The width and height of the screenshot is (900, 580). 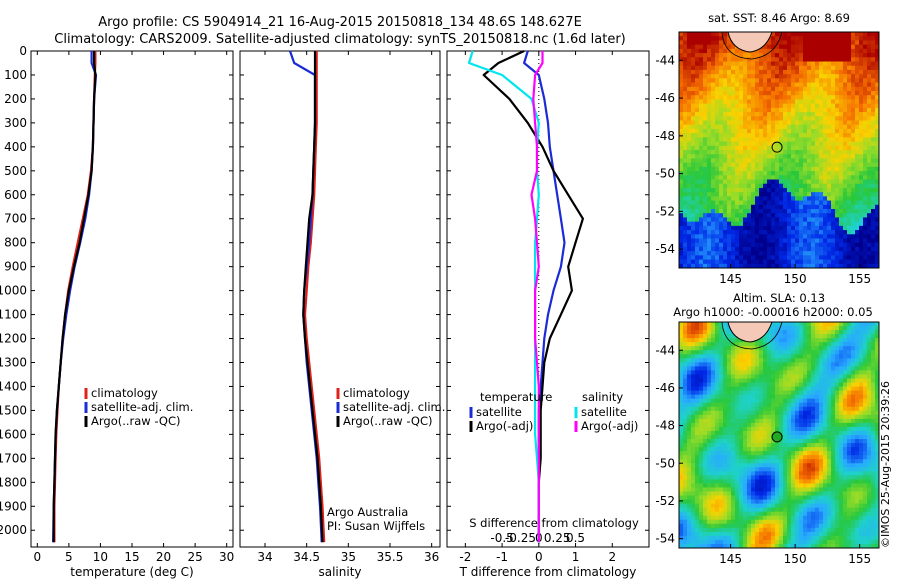 What do you see at coordinates (665, 60) in the screenshot?
I see `map-y-tick-label: -44` at bounding box center [665, 60].